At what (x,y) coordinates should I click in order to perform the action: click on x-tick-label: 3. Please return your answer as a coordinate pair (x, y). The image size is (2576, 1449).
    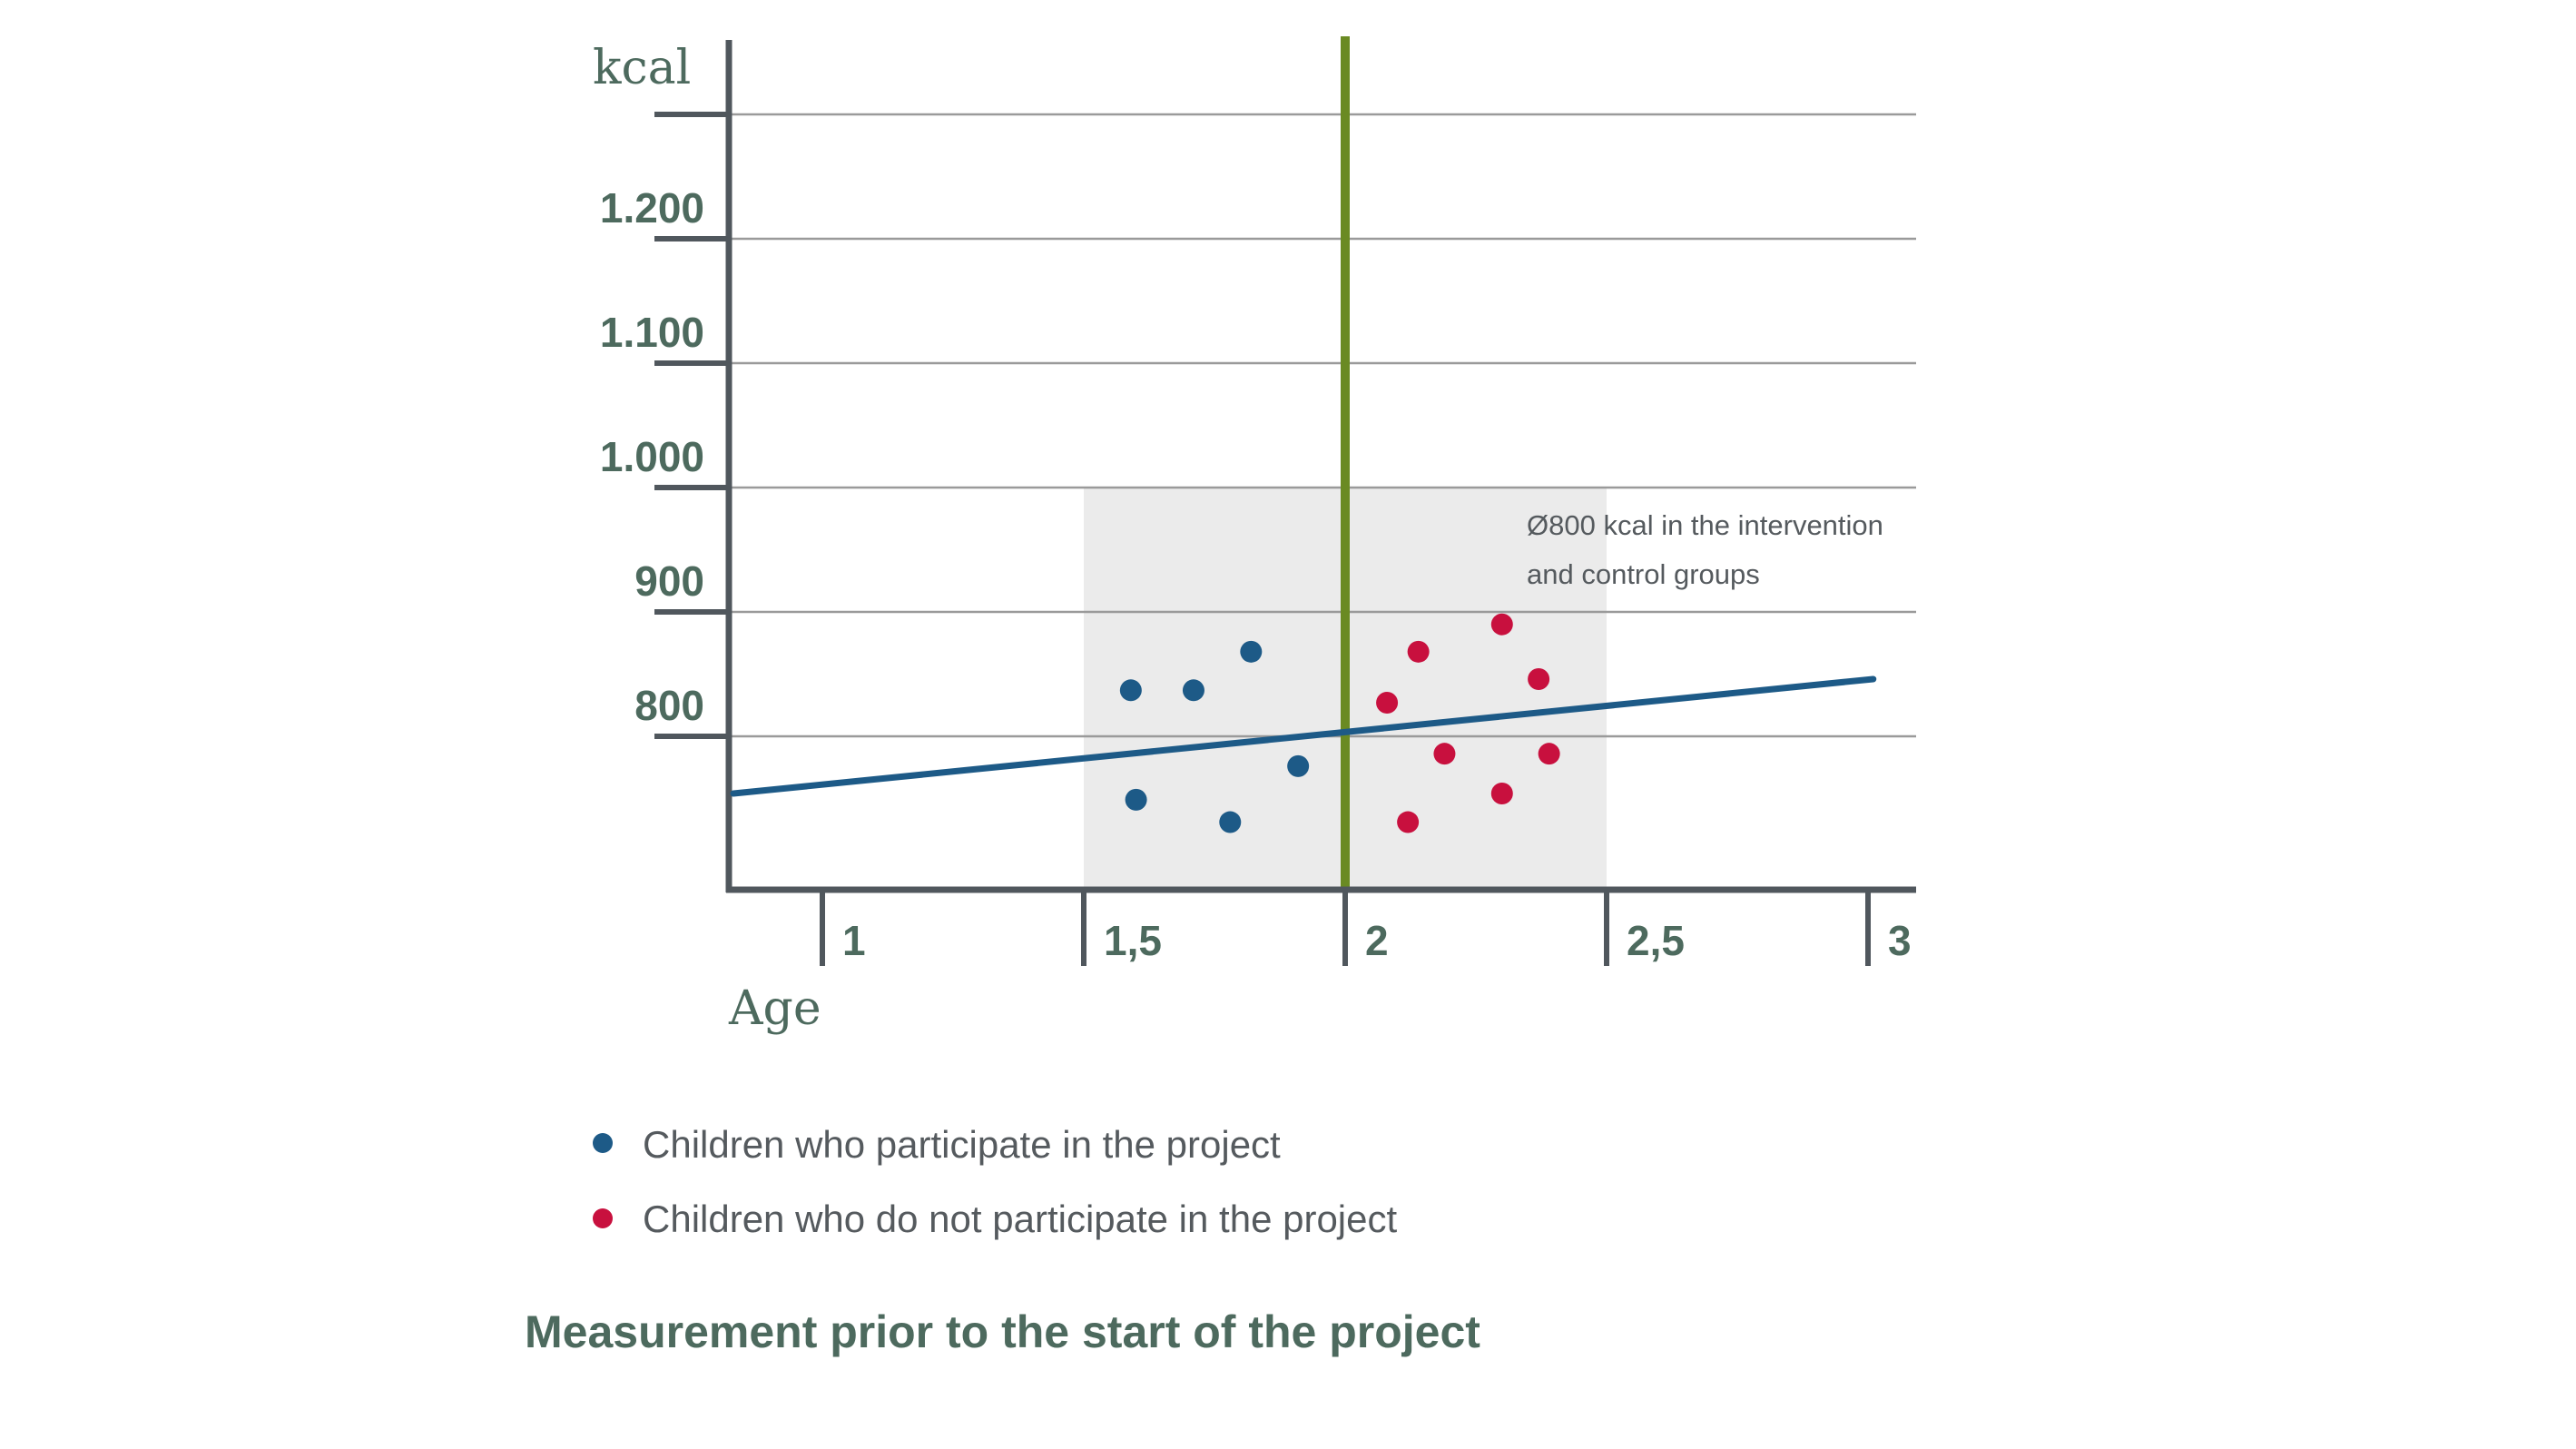
    Looking at the image, I should click on (1900, 941).